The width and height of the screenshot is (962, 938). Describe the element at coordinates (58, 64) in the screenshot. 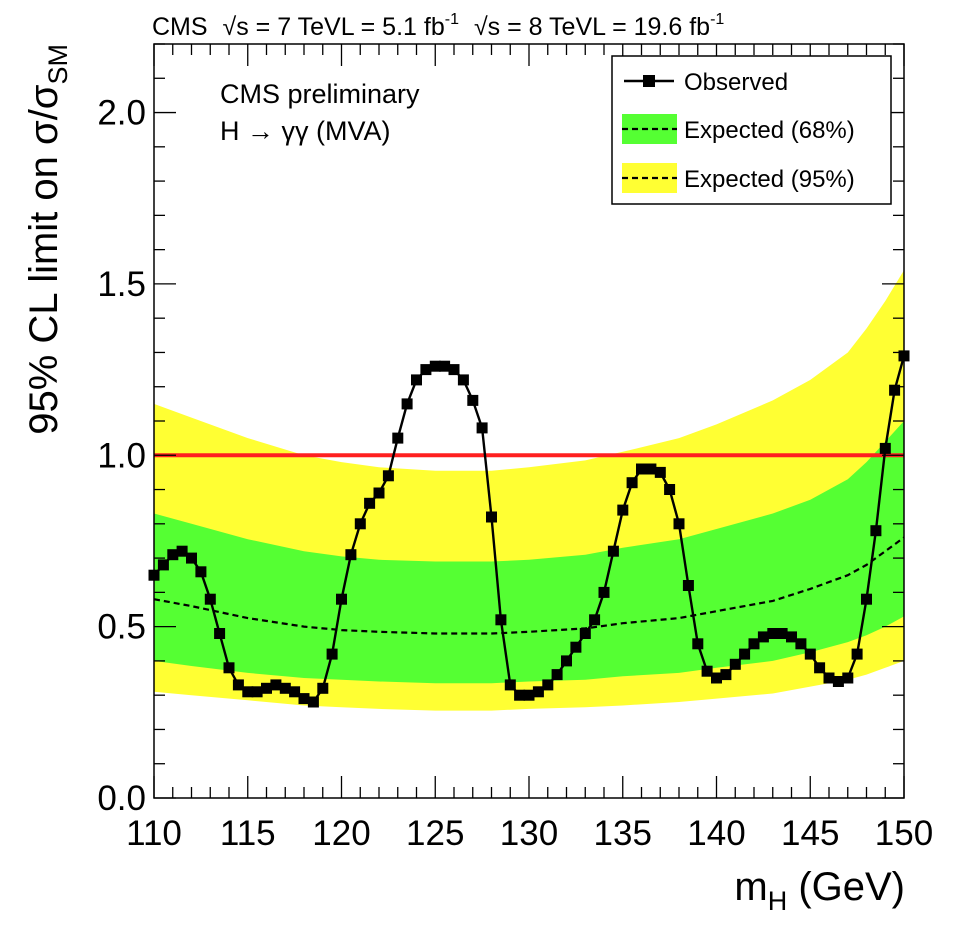

I see `y-axis-label-sub: SM` at that location.